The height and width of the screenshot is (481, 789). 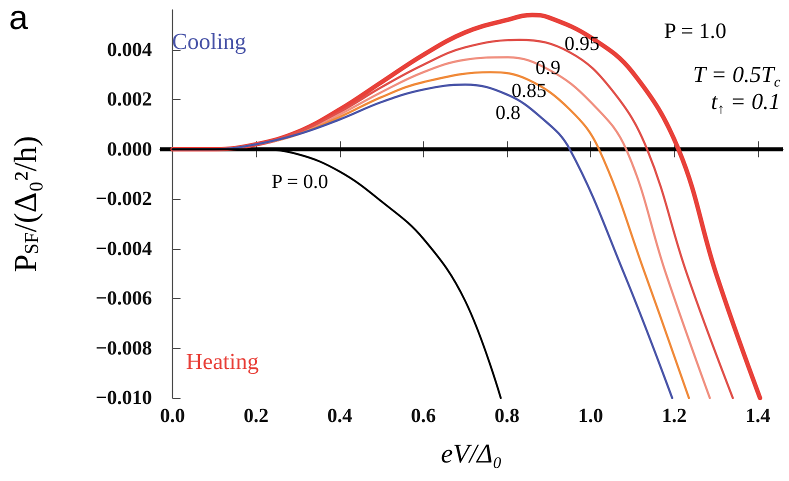 What do you see at coordinates (339, 416) in the screenshot?
I see `x-tick-label: 0.4` at bounding box center [339, 416].